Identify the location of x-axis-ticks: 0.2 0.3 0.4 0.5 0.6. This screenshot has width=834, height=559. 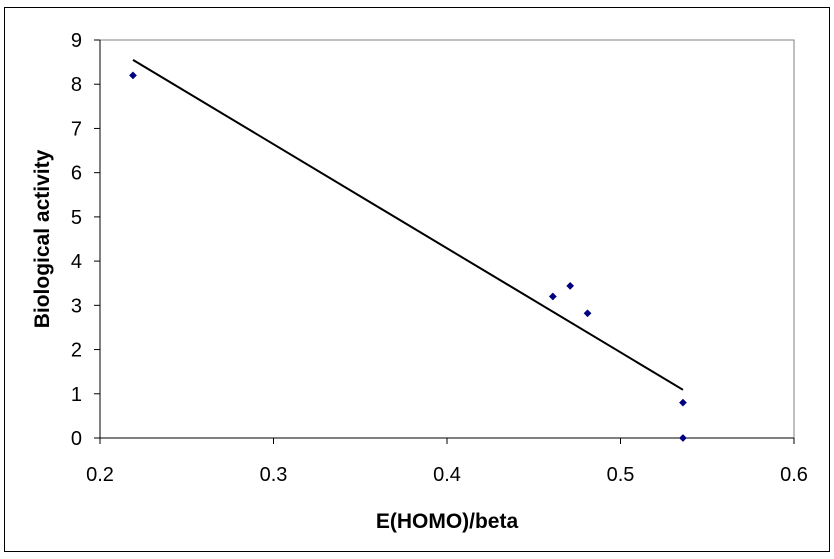
(447, 462).